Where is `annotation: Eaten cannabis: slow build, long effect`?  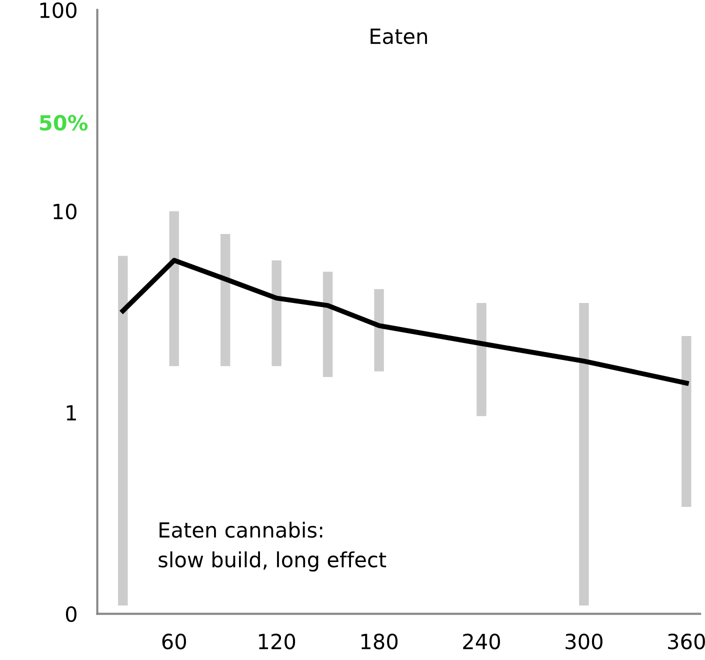
annotation: Eaten cannabis: slow build, long effect is located at coordinates (272, 547).